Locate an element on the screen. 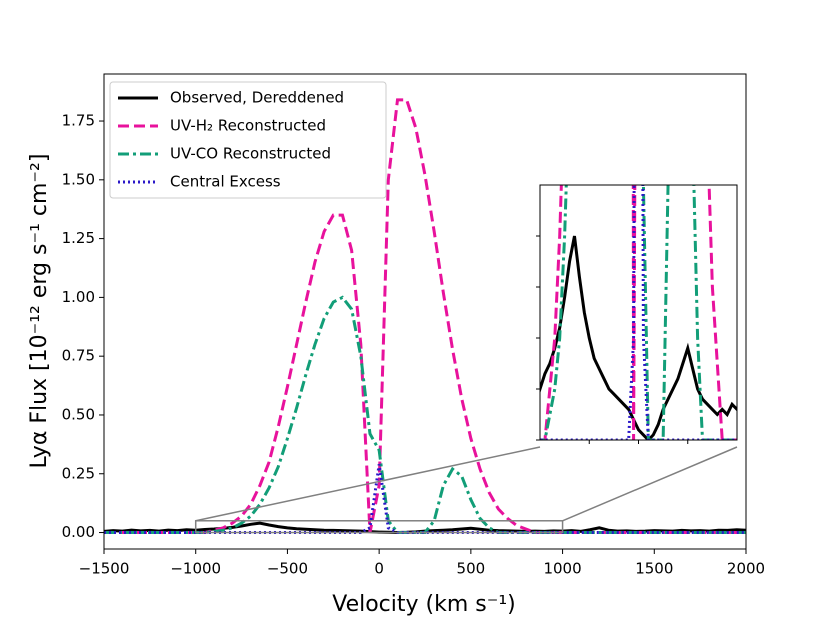 The height and width of the screenshot is (623, 830). x-axis-label: Velocity (km s⁻¹) is located at coordinates (424, 604).